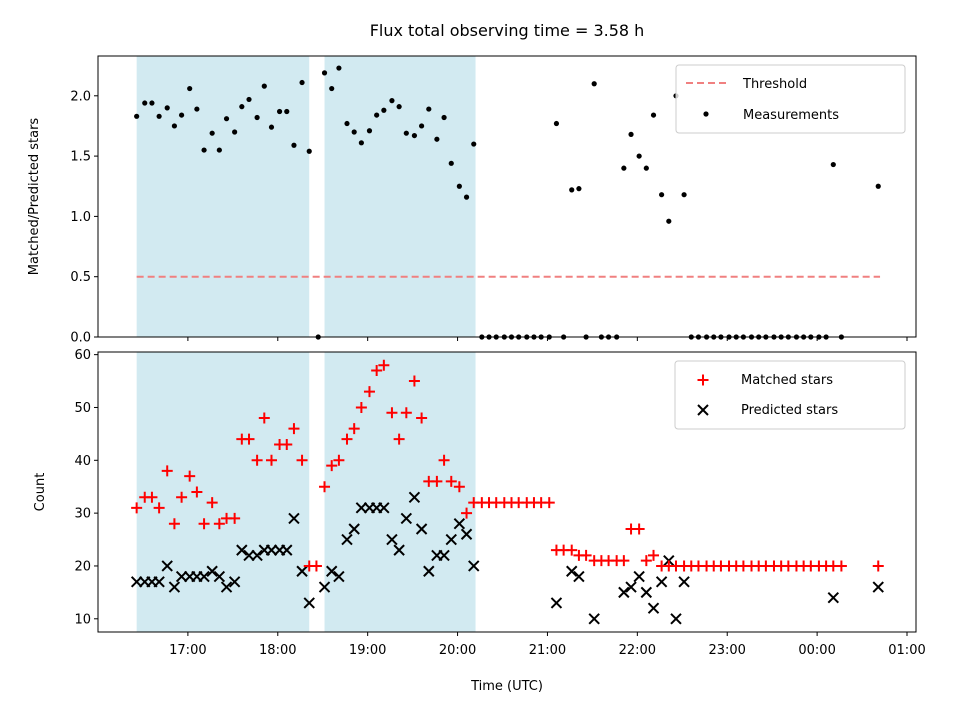 The height and width of the screenshot is (720, 960). Describe the element at coordinates (506, 686) in the screenshot. I see `x-axis-label: Time (UTC)` at that location.